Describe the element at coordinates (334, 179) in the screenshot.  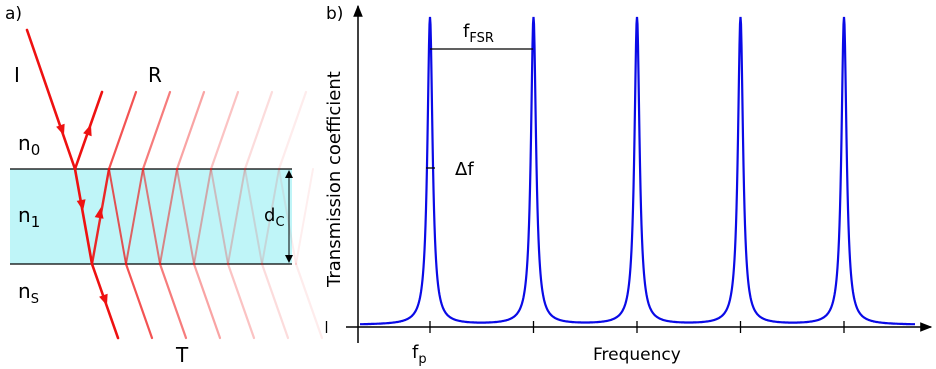
I see `y-axis-label: Transmission coefficient` at that location.